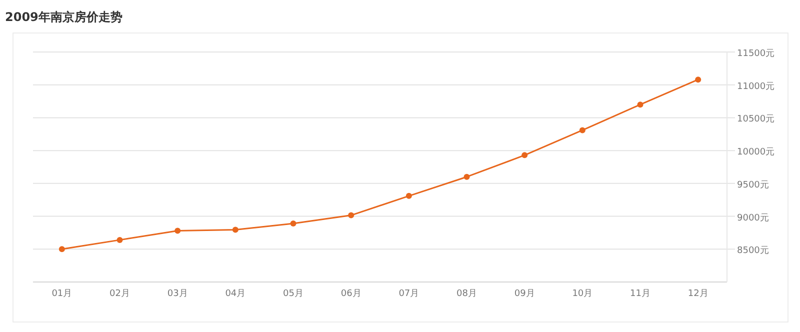 This screenshot has height=332, width=800. I want to click on x-tick-label: 08月, so click(466, 294).